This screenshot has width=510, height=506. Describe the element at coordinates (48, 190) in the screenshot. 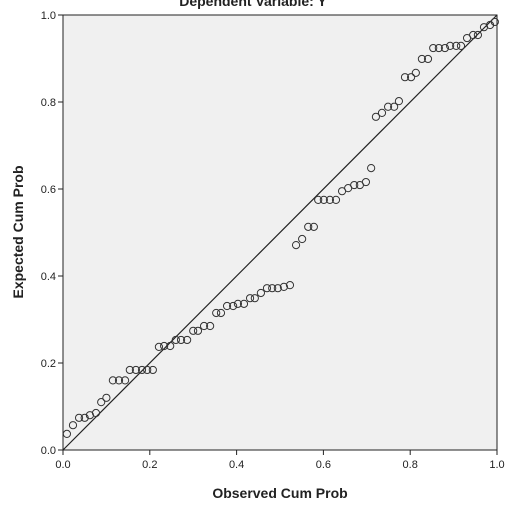

I see `y-tick-label: 0.6` at that location.